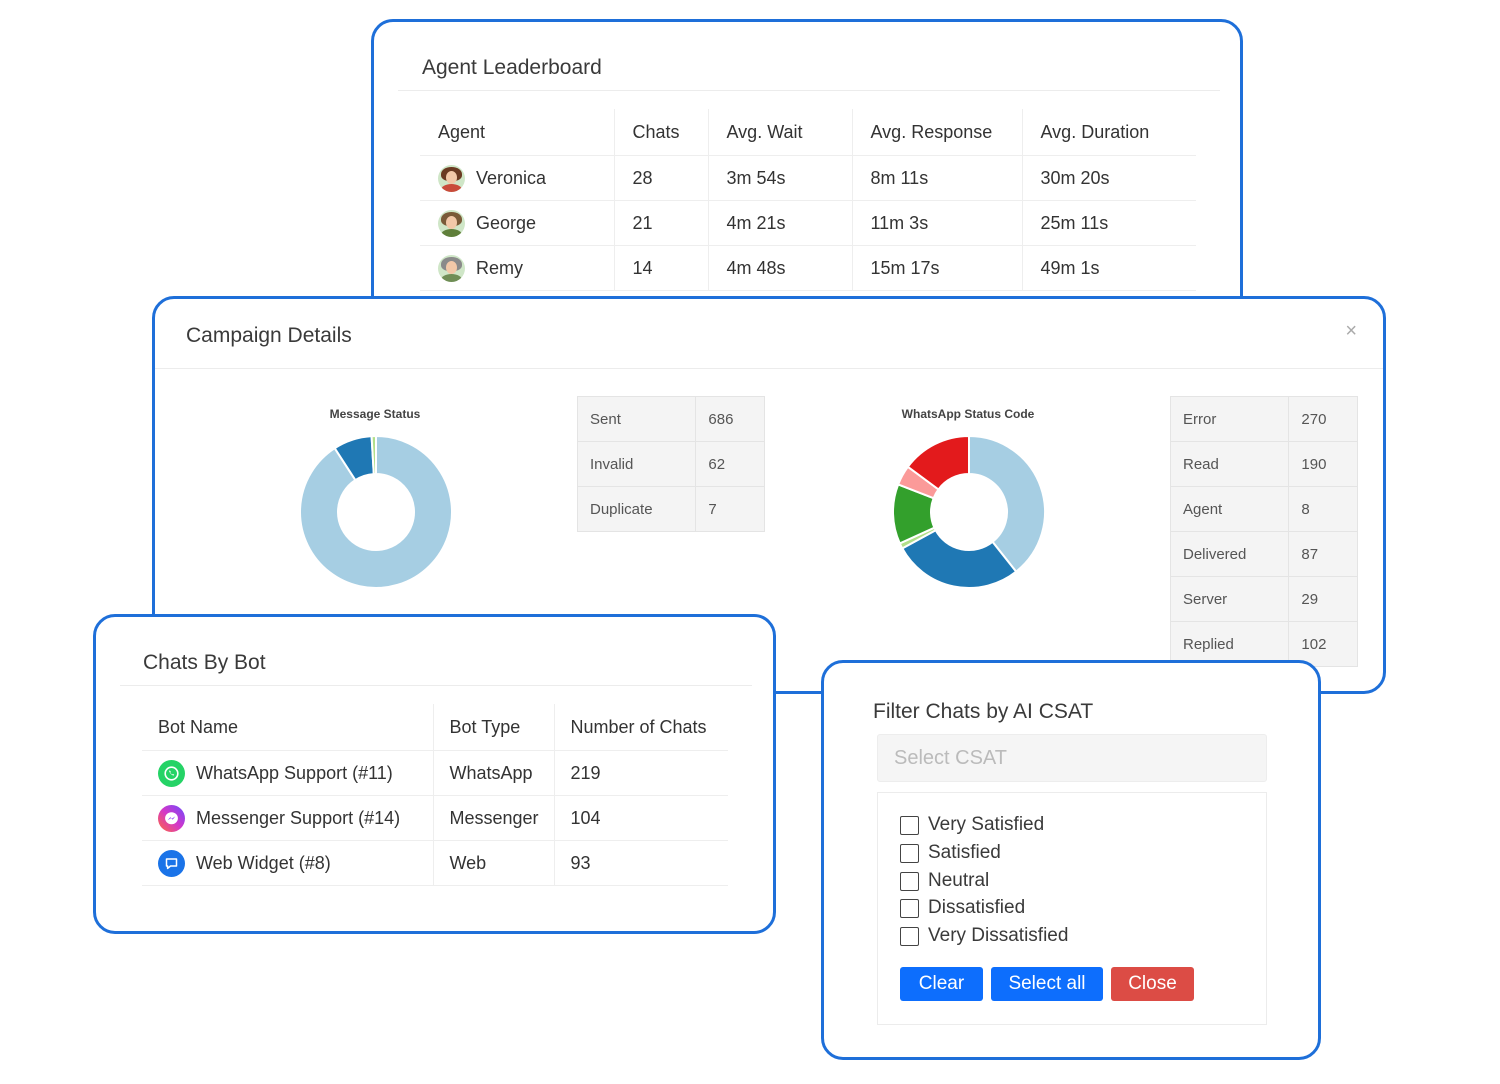 Image resolution: width=1500 pixels, height=1084 pixels. I want to click on slice-duplicate, so click(373, 455).